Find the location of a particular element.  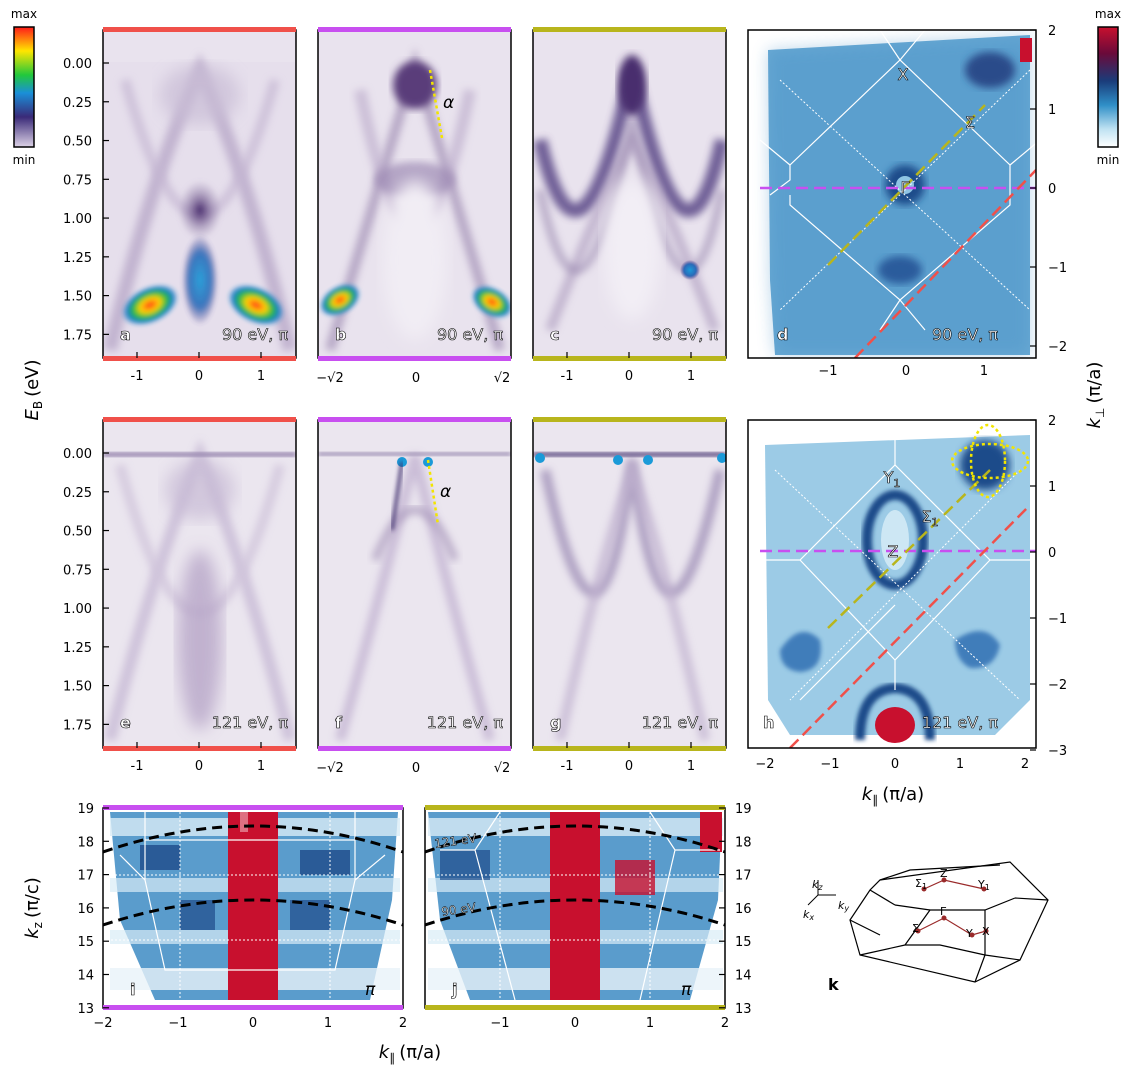

colorbar-left-bar is located at coordinates (24, 87).